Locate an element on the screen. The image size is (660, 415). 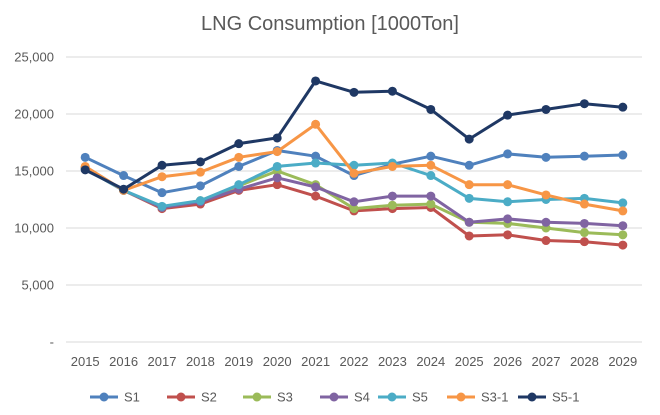
x-tick-label: 2025 is located at coordinates (469, 361).